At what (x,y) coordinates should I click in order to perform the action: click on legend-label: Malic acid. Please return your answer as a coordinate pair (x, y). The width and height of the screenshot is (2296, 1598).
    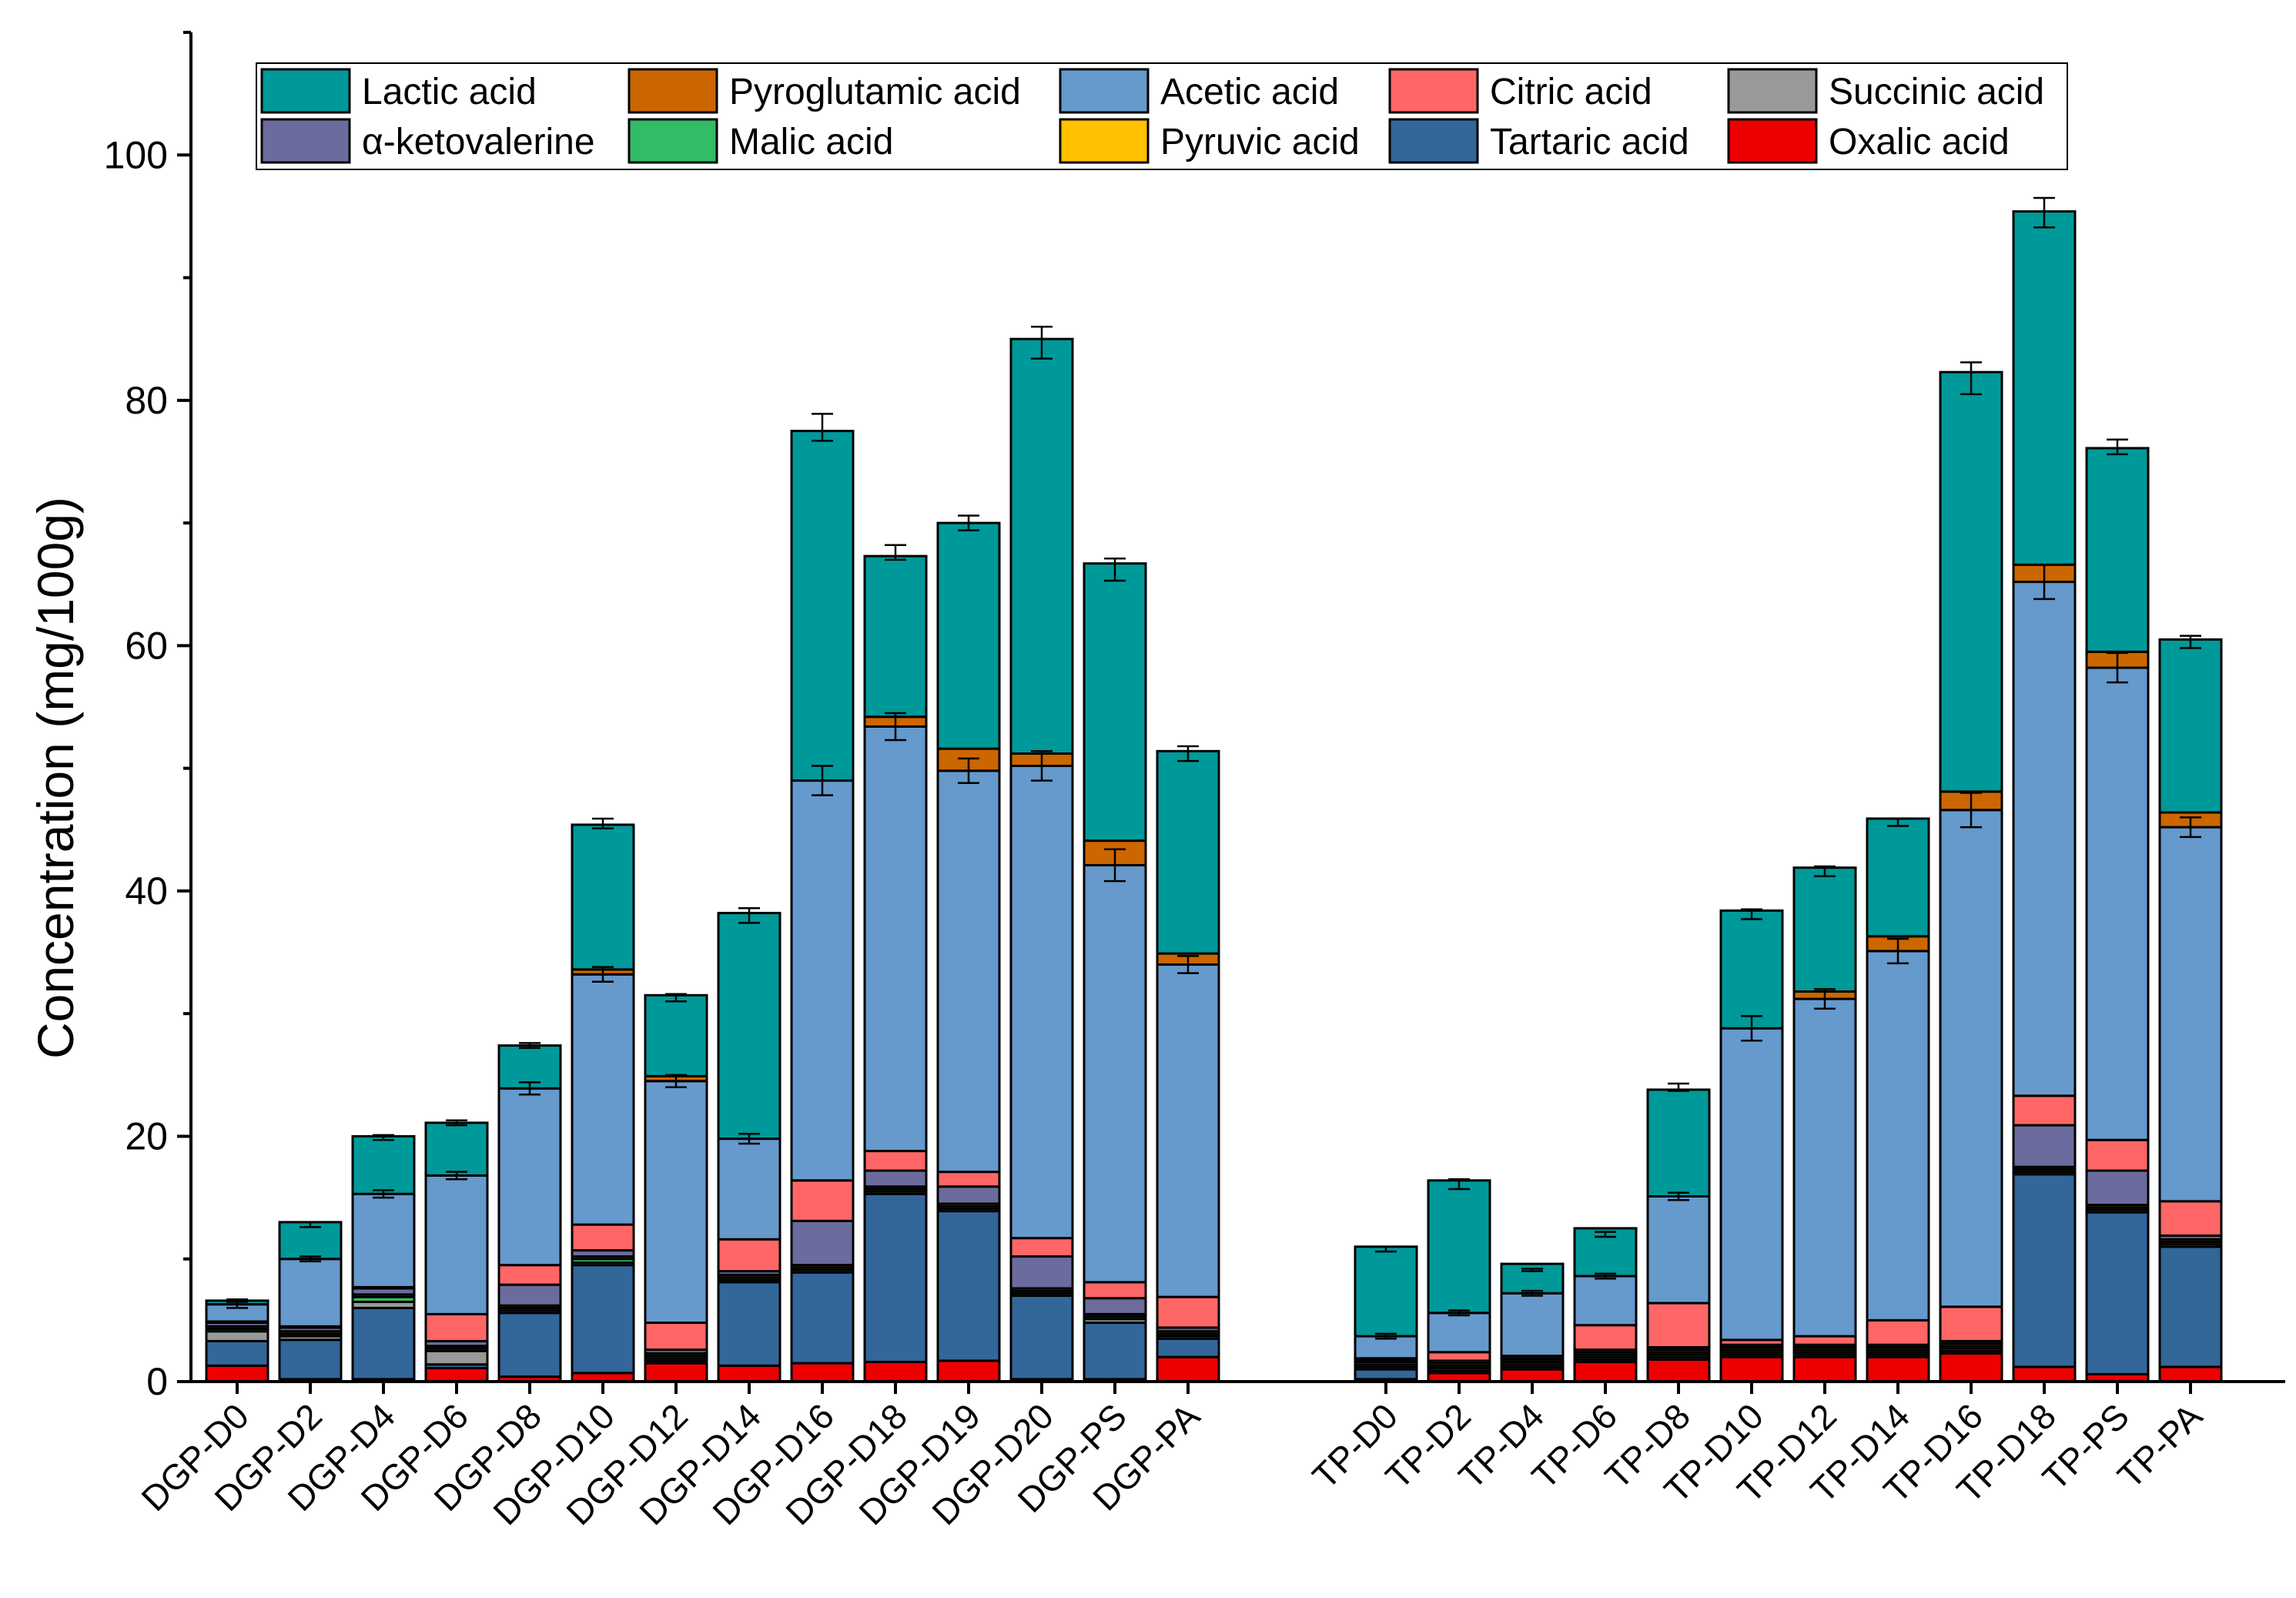
    Looking at the image, I should click on (811, 142).